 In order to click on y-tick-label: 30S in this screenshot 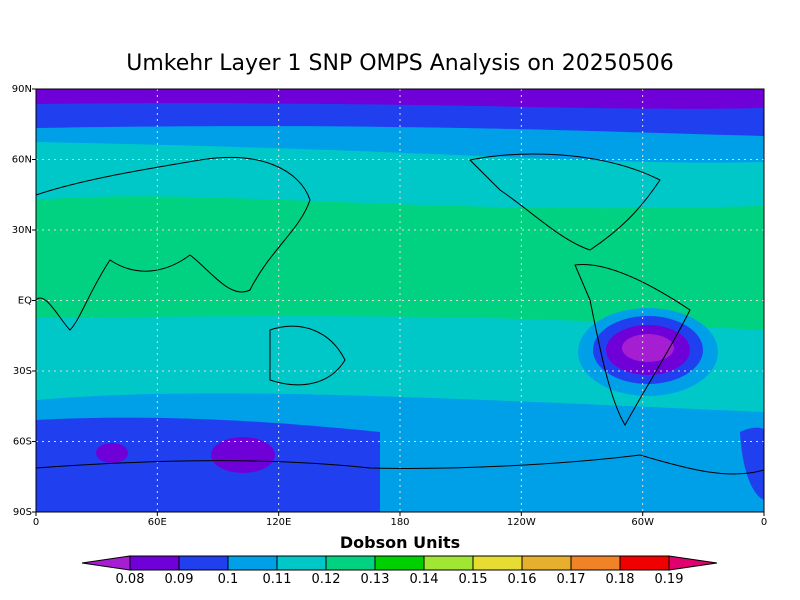, I will do `click(22, 371)`.